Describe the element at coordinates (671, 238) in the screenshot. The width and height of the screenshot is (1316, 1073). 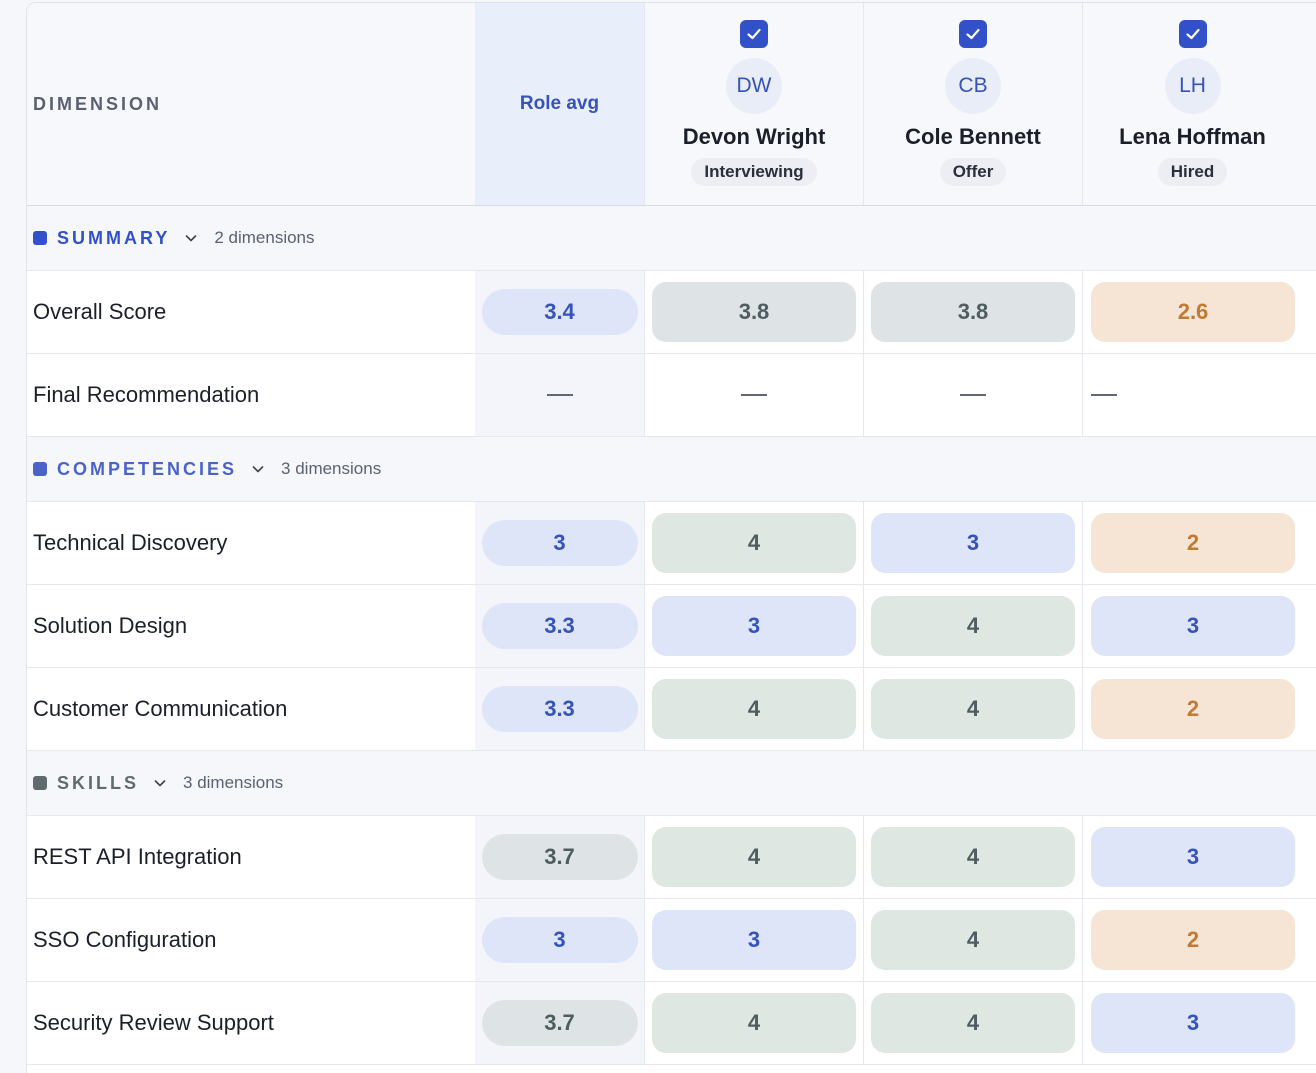
I see `section-header-summary: SUMMARY 2 dimensions` at that location.